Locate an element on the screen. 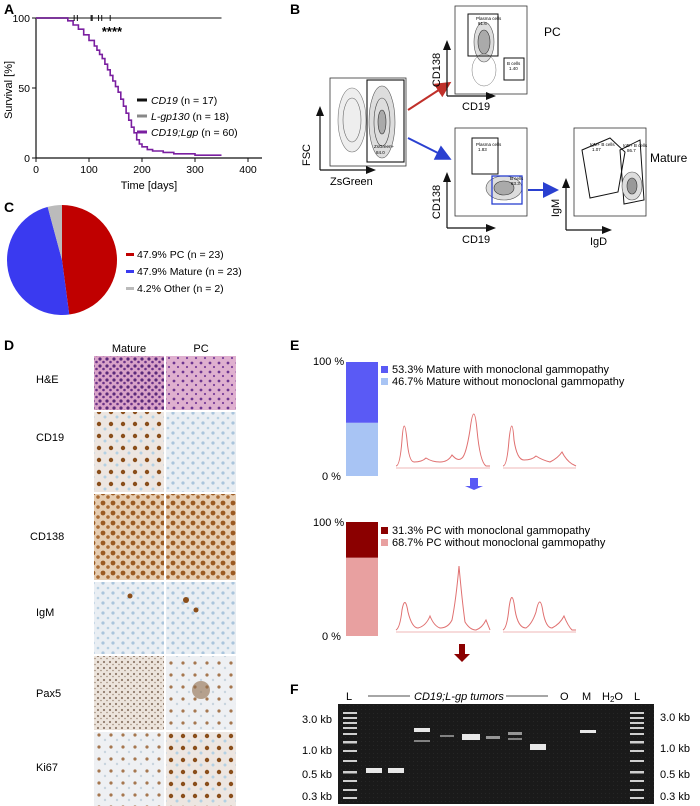 This screenshot has height=806, width=700. panel-label-a: A is located at coordinates (9, 9).